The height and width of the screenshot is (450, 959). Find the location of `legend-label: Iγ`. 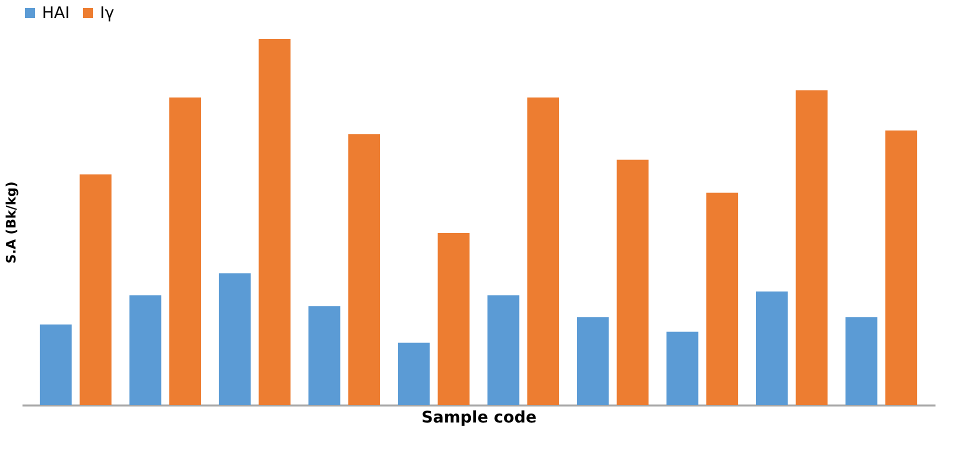

legend-label: Iγ is located at coordinates (107, 12).